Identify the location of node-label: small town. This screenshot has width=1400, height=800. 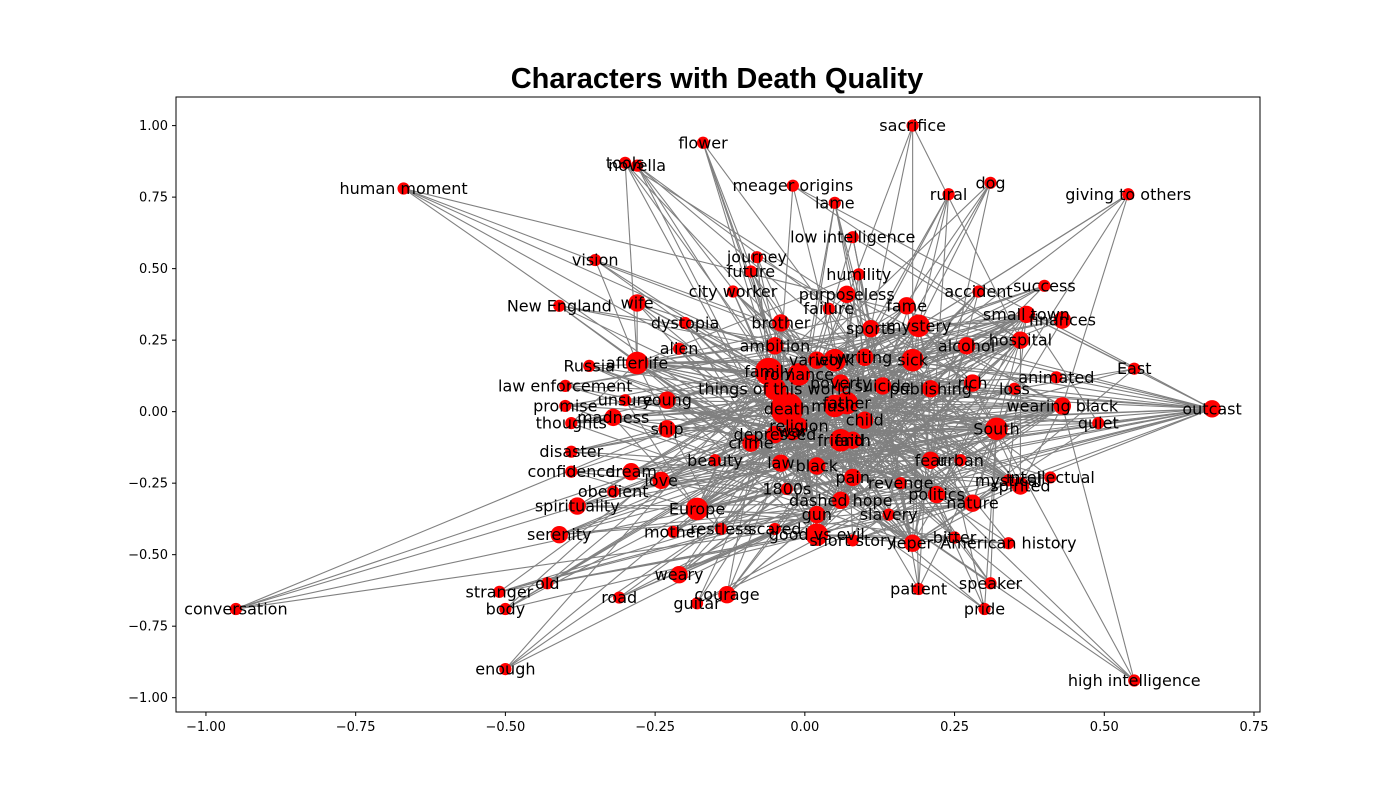
(1026, 314).